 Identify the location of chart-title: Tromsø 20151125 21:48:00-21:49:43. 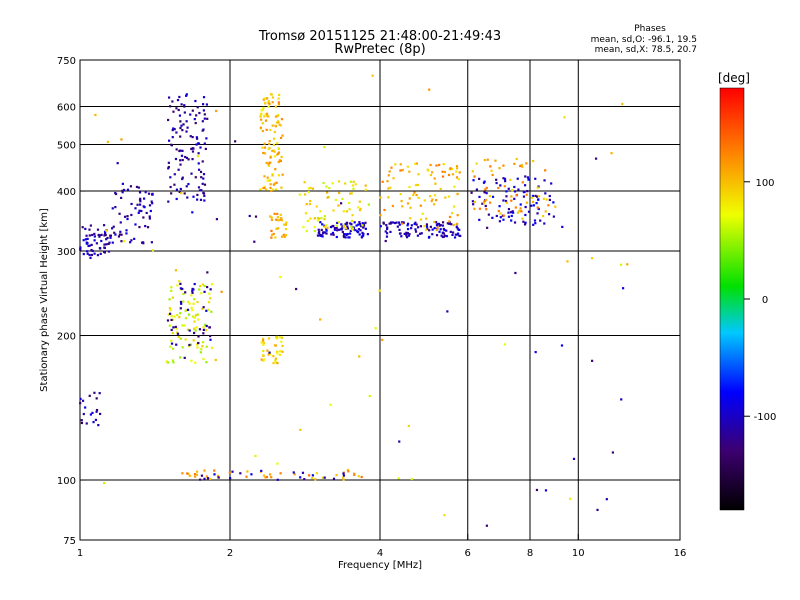
(379, 36).